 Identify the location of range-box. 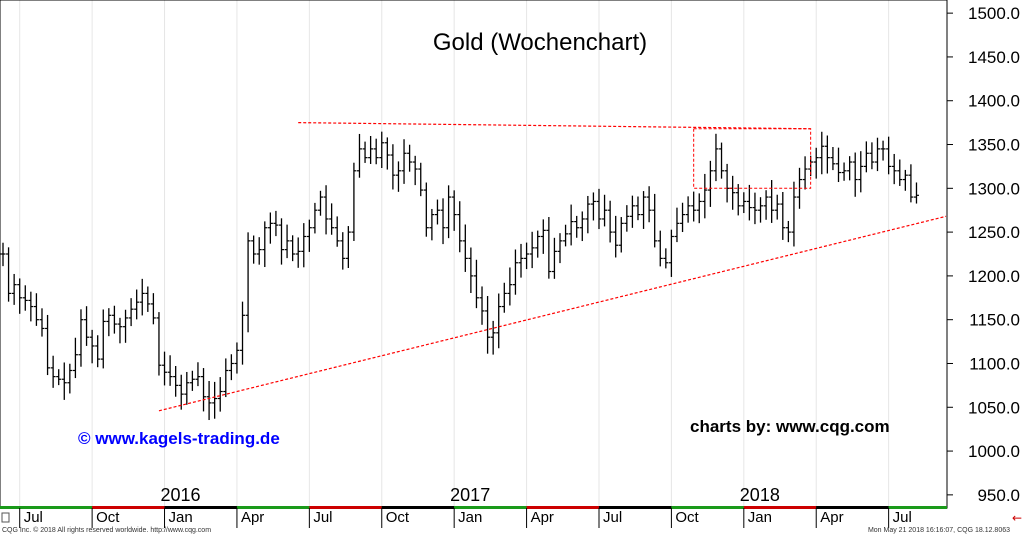
(752, 158).